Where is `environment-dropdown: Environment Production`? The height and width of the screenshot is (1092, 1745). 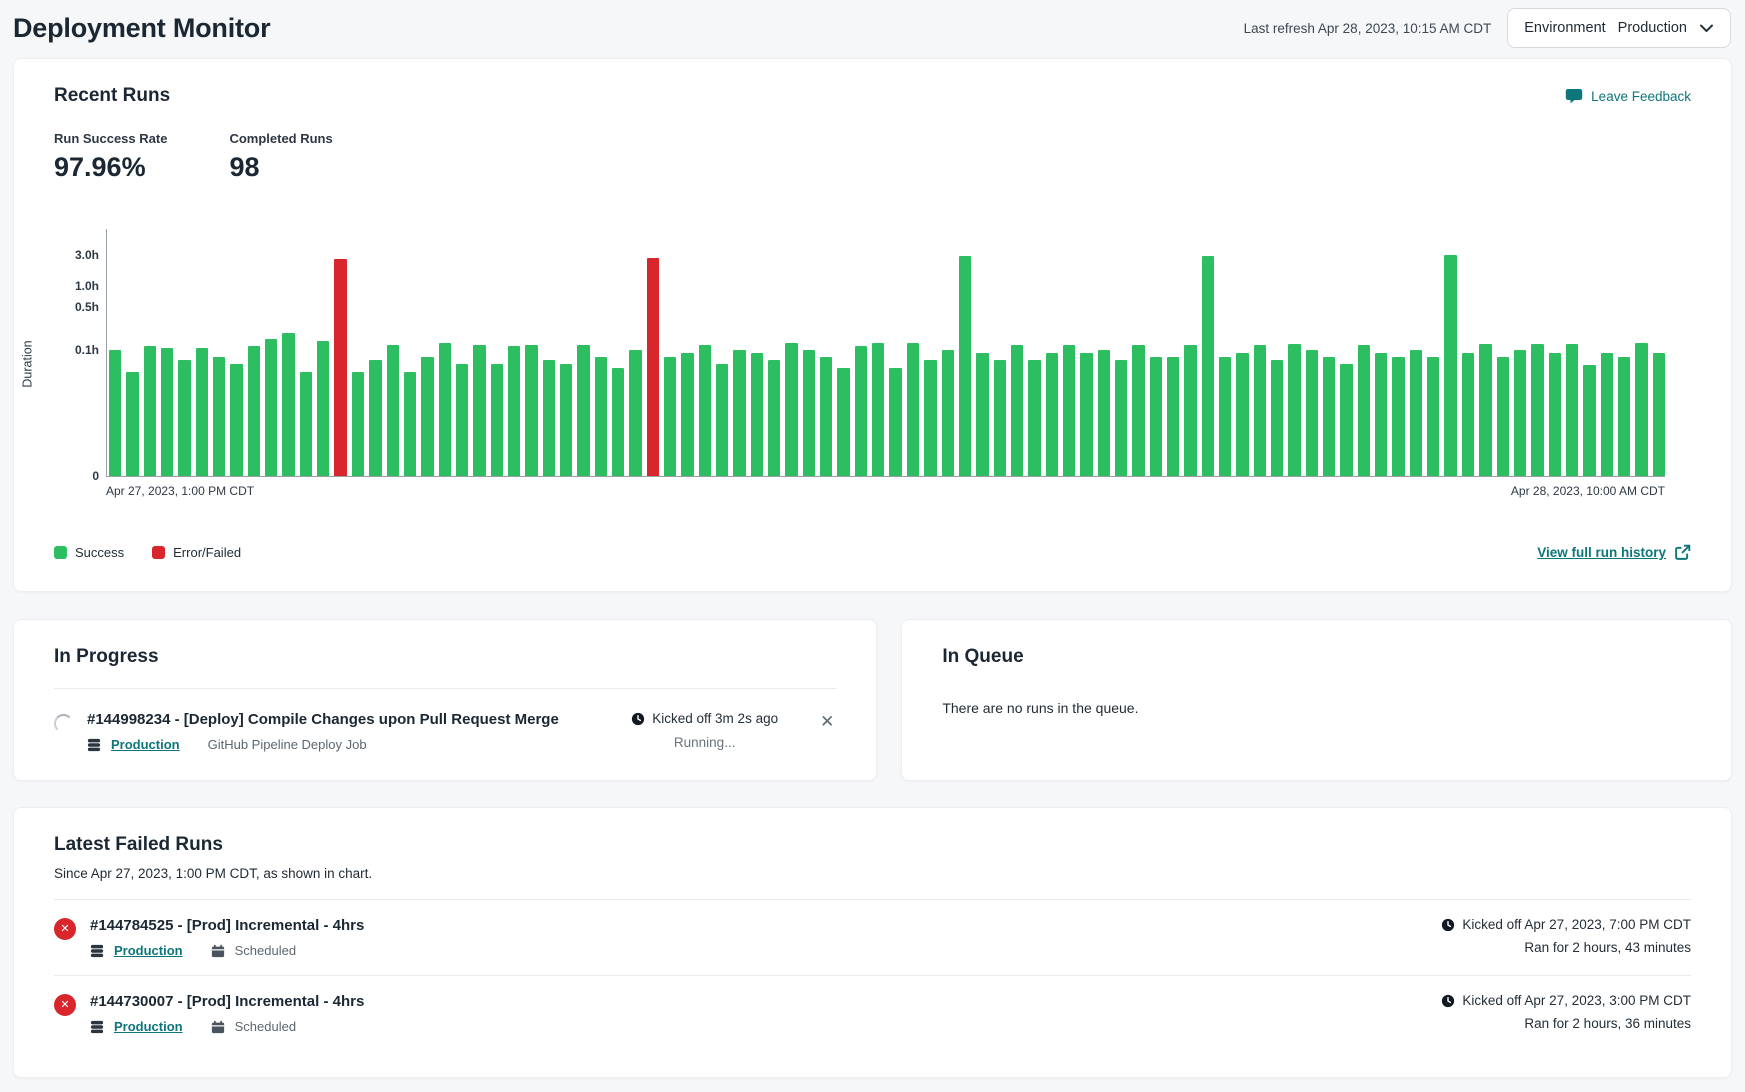
environment-dropdown: Environment Production is located at coordinates (1619, 28).